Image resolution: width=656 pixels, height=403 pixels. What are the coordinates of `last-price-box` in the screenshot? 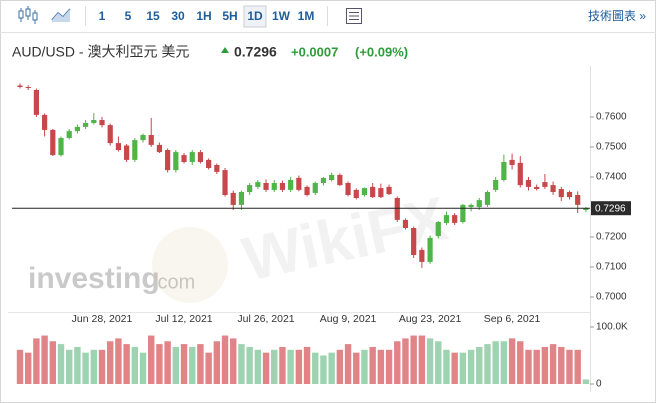 It's located at (611, 208).